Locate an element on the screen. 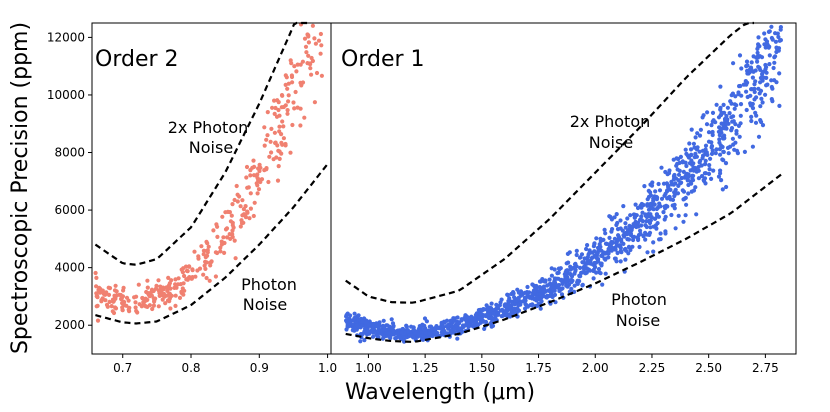 The width and height of the screenshot is (830, 412). x-tick-label: 0.9 is located at coordinates (259, 368).